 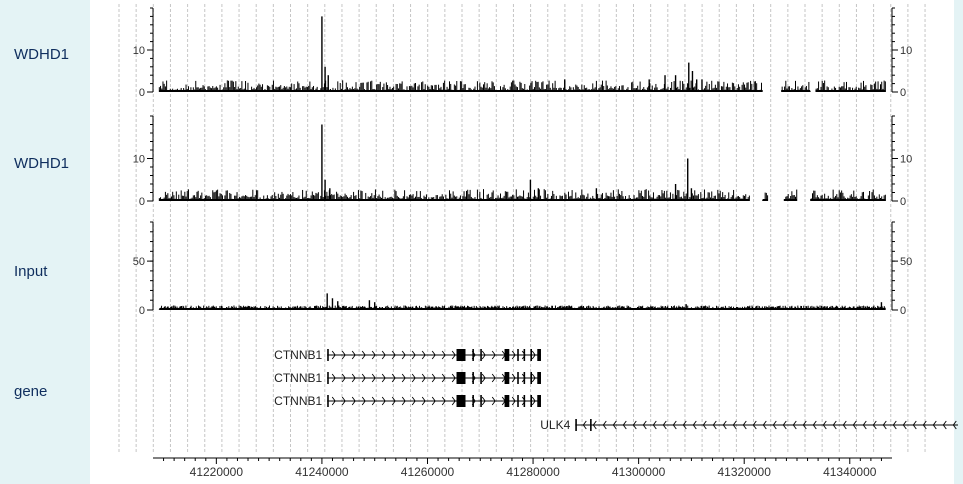 I want to click on x-tick-label: 41320000, so click(x=745, y=472).